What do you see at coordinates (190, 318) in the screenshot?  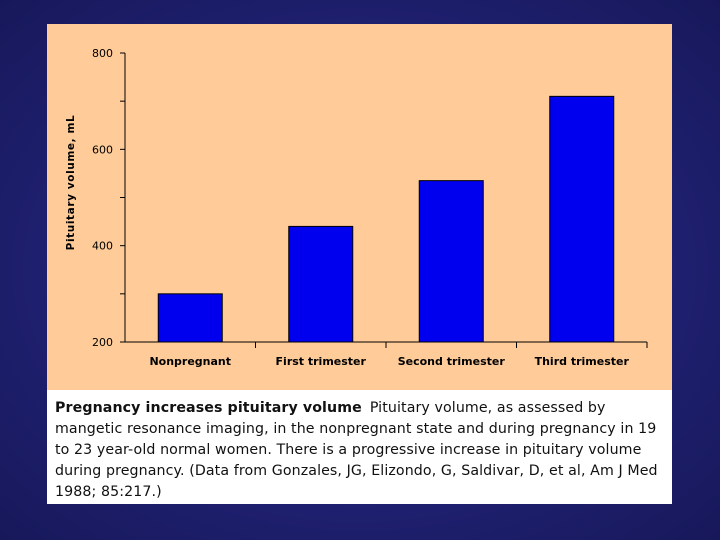 I see `bar-nonpregnant` at bounding box center [190, 318].